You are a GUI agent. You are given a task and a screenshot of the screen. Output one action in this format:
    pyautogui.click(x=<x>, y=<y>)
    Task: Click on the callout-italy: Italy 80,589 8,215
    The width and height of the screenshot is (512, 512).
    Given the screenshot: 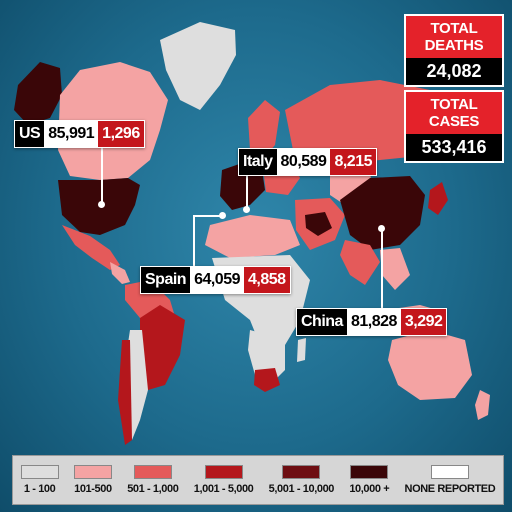 What is the action you would take?
    pyautogui.click(x=307, y=162)
    